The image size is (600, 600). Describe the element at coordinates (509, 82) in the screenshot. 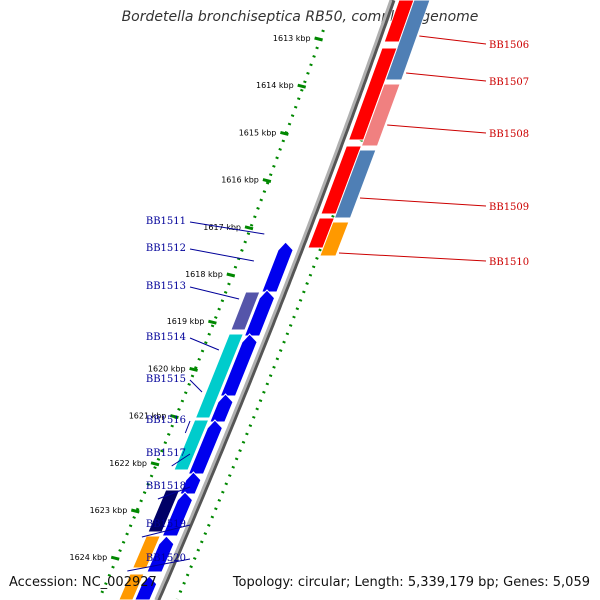

I see `gene-label-right: BB1507` at that location.